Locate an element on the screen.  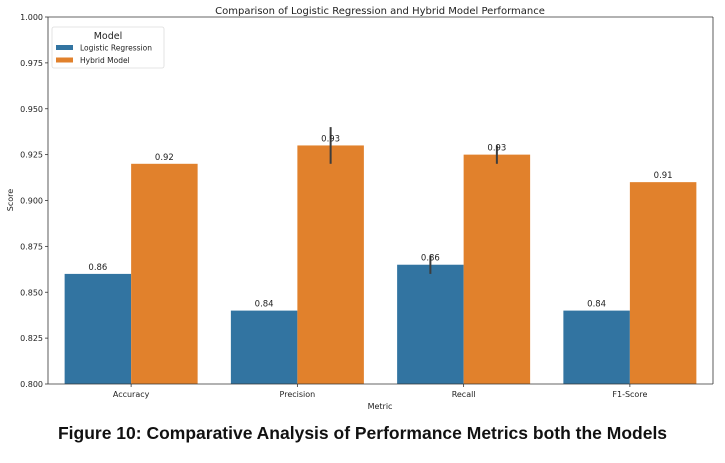
legend-box is located at coordinates (108, 47).